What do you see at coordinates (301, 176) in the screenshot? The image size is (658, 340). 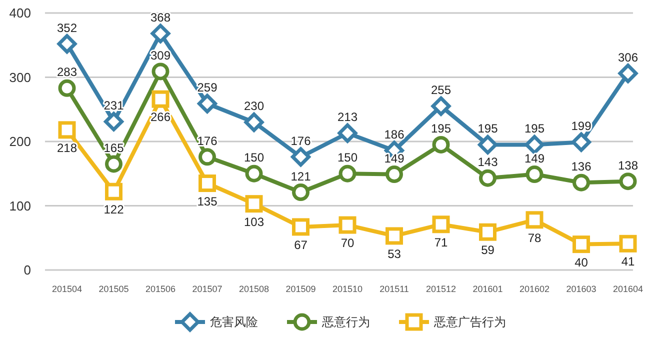 I see `data-label: 121` at bounding box center [301, 176].